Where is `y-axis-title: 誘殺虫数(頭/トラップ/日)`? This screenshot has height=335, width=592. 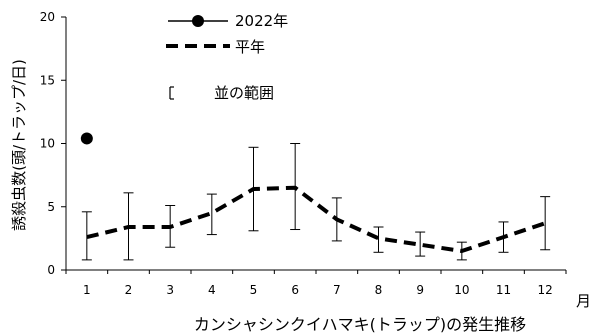
y-axis-title: 誘殺虫数(頭/トラップ/日) is located at coordinates (19, 145).